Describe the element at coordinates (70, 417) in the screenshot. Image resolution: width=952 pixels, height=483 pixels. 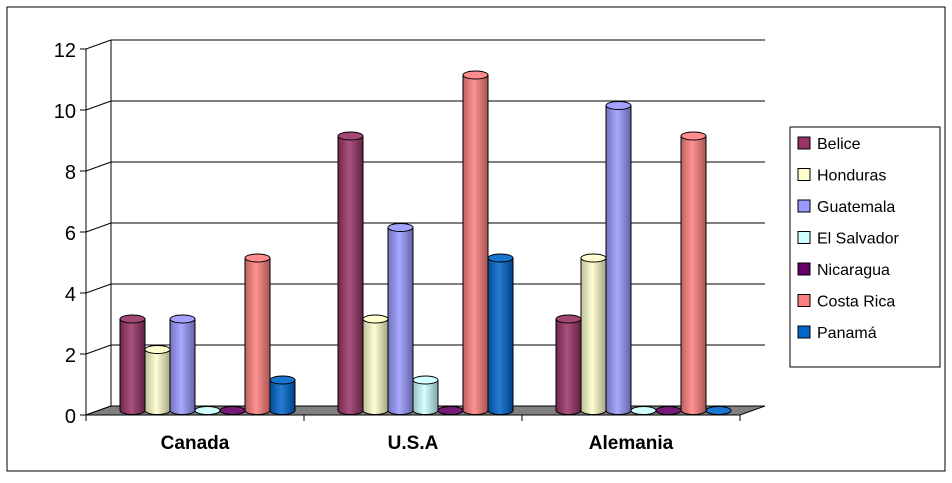
I see `y-tick-label: 0` at that location.